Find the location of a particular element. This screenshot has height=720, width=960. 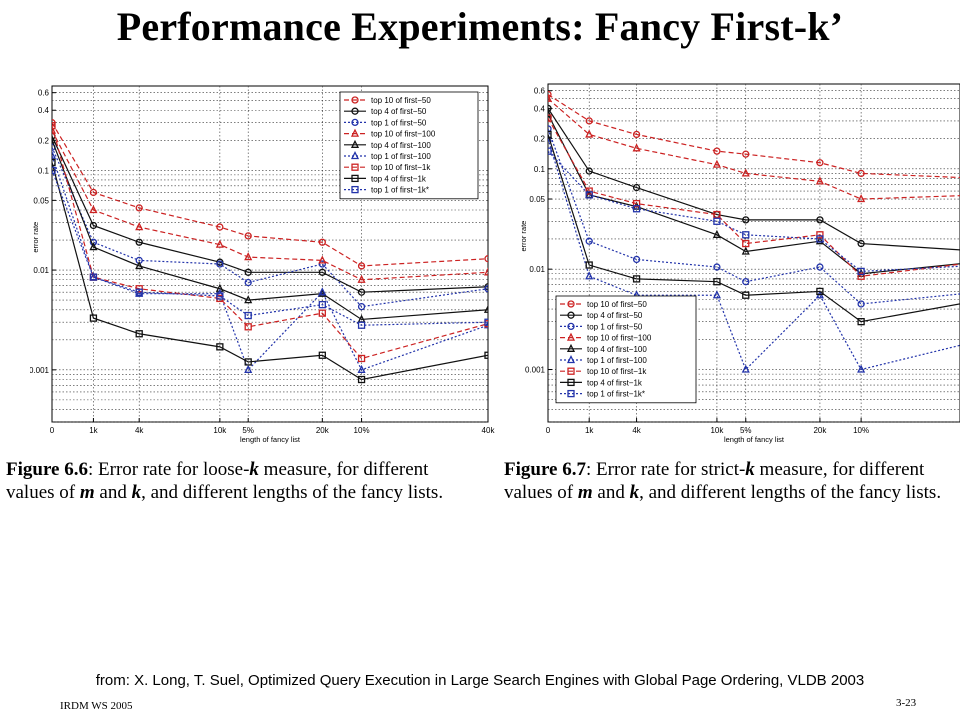

legend-label: top 10 of first−50 is located at coordinates (617, 304).